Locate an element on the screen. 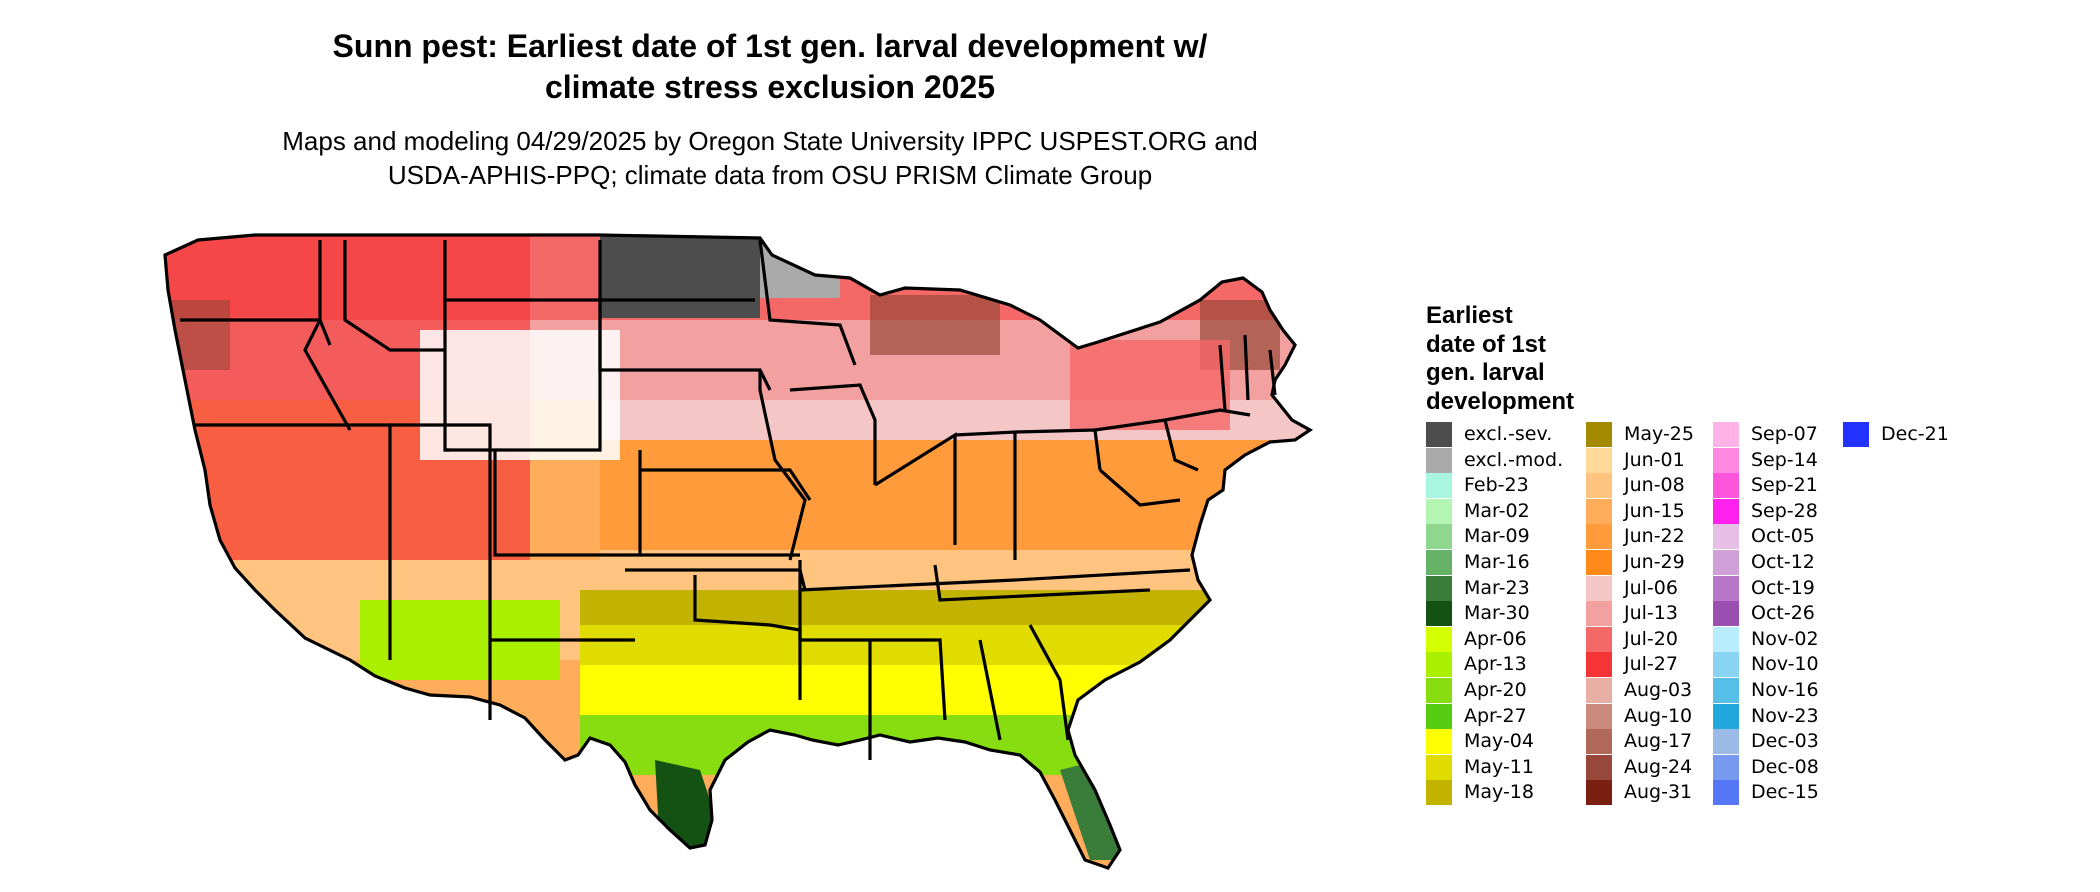  legend-label: Jun-22 is located at coordinates (1654, 536).